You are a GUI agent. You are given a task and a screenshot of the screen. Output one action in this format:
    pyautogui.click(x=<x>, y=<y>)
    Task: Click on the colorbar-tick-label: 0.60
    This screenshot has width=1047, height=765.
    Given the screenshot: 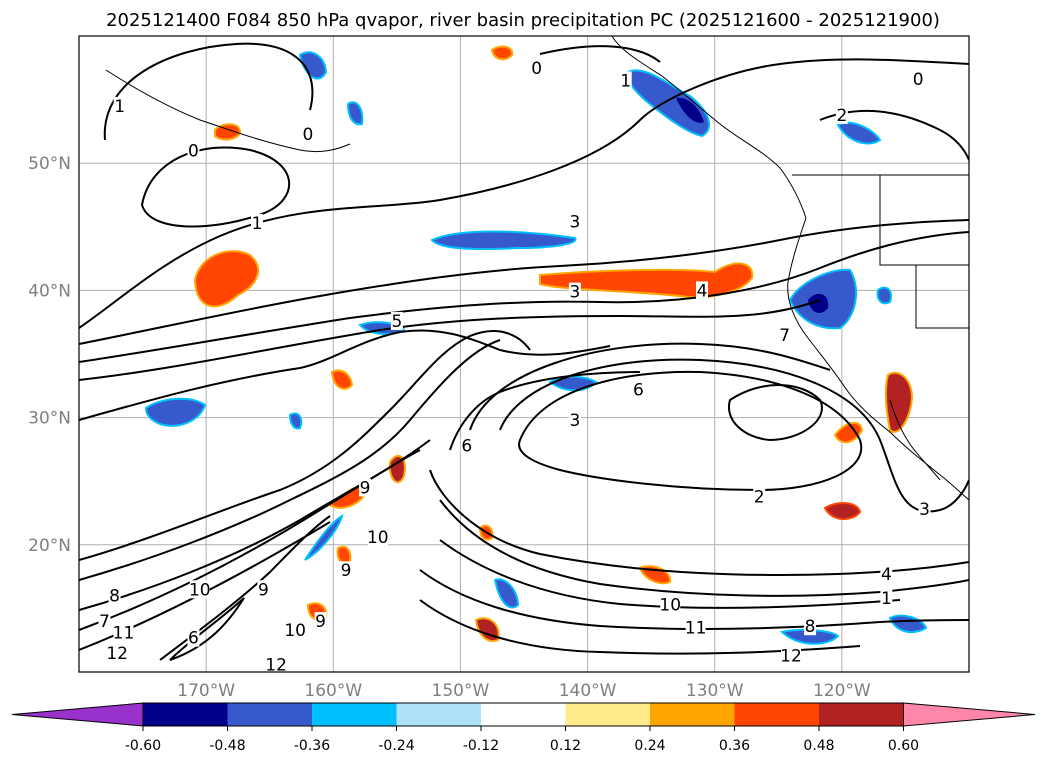 What is the action you would take?
    pyautogui.click(x=903, y=746)
    